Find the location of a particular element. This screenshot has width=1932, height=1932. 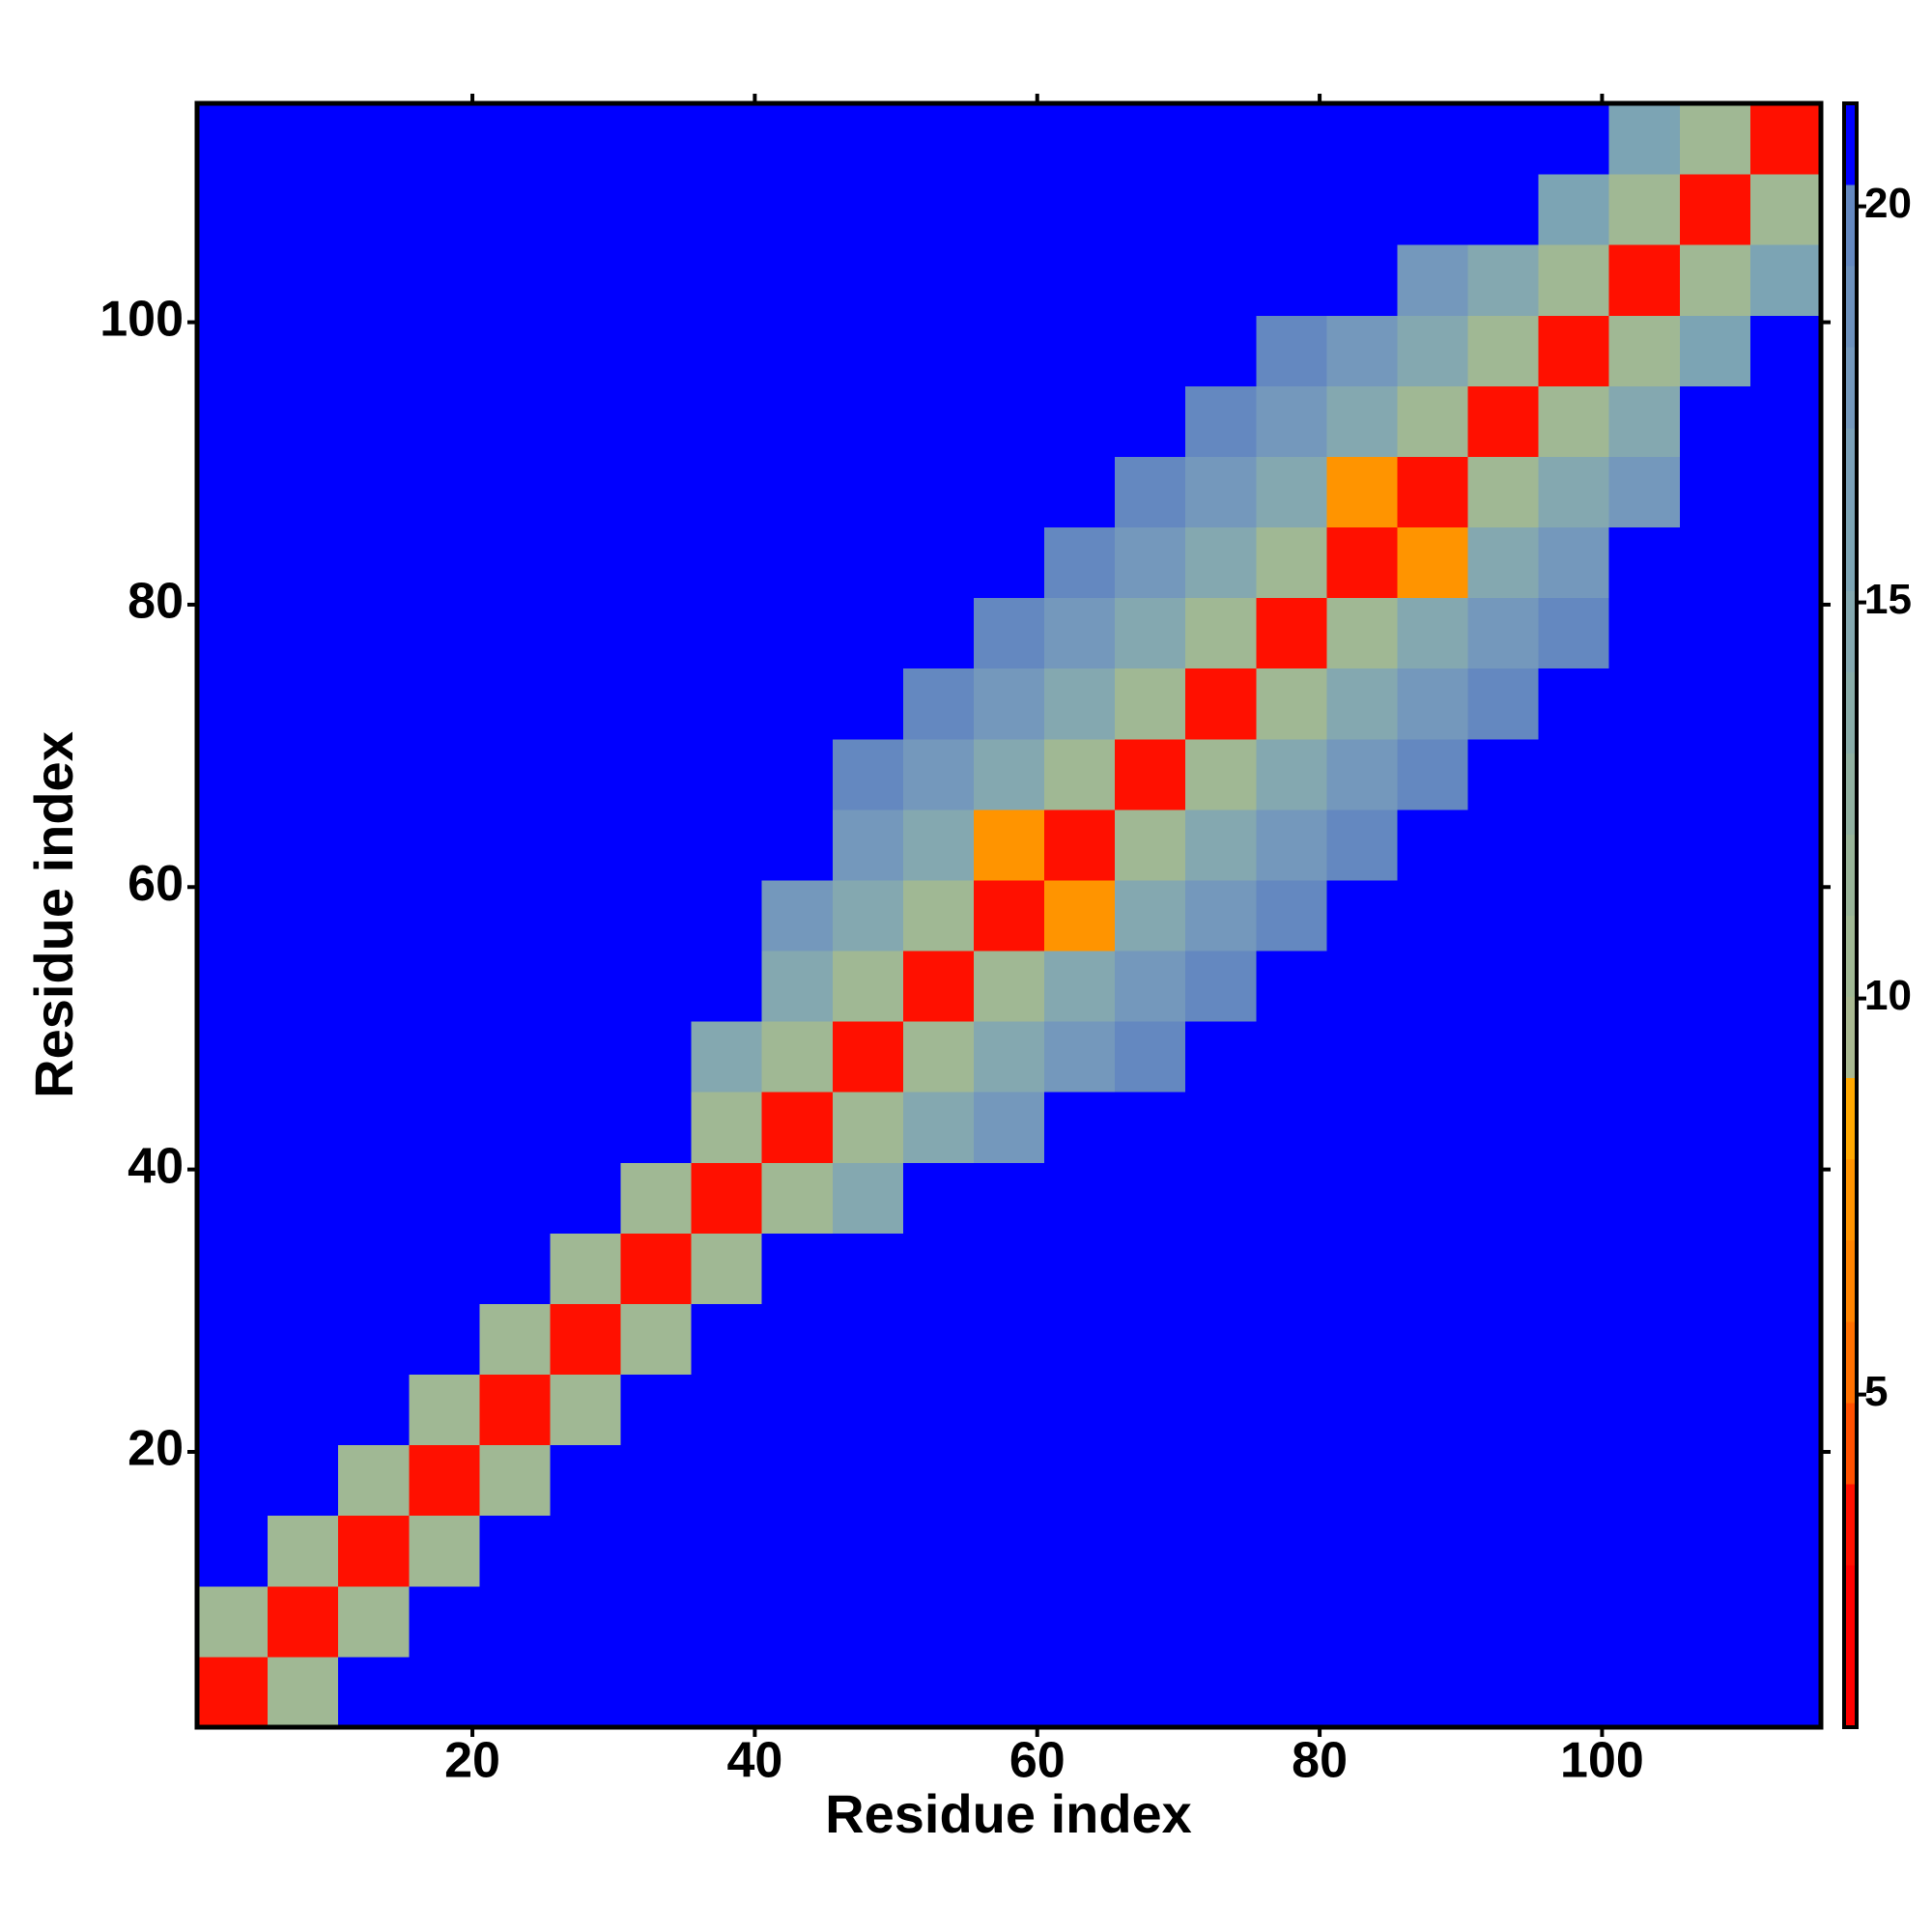

y-tick-label: 60 is located at coordinates (156, 884).